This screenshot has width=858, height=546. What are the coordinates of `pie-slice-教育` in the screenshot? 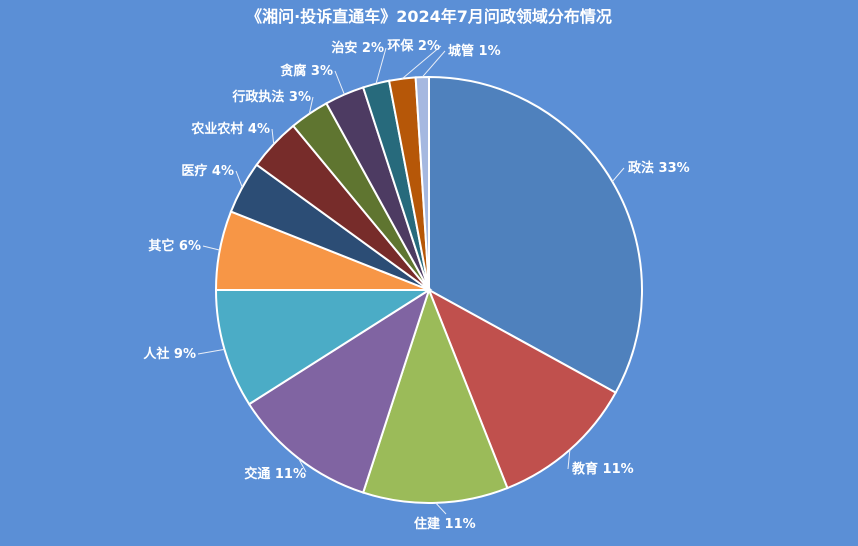 It's located at (522, 388).